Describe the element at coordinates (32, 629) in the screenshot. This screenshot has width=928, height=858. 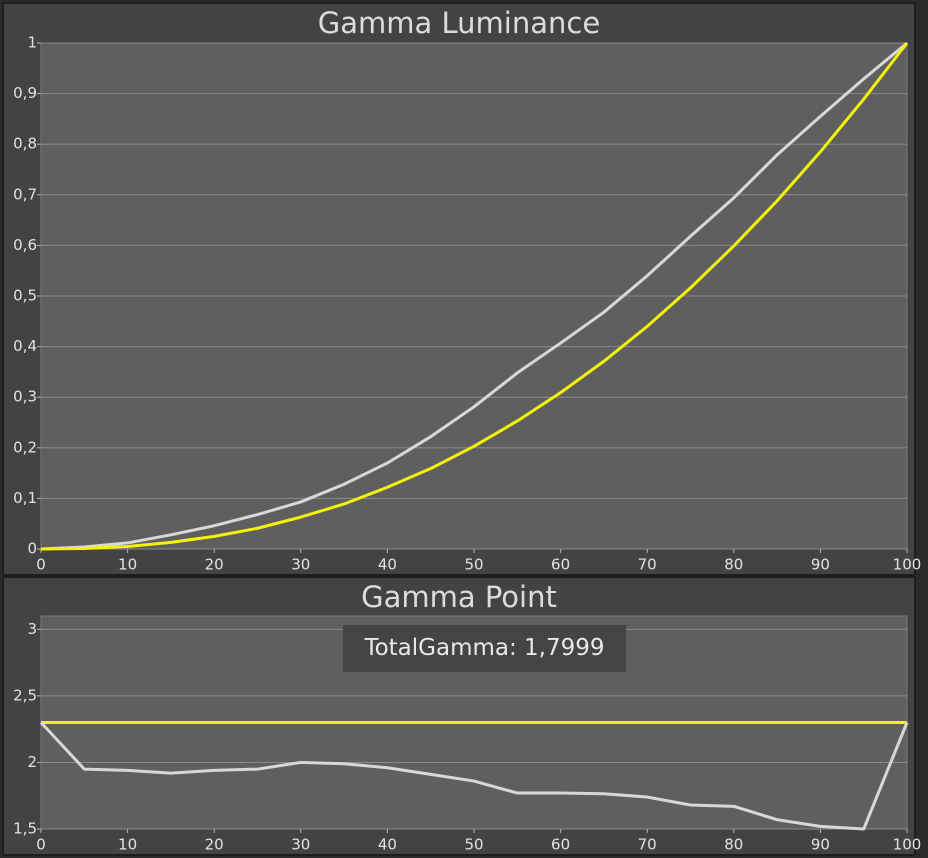
I see `y-tick-label: 3` at that location.